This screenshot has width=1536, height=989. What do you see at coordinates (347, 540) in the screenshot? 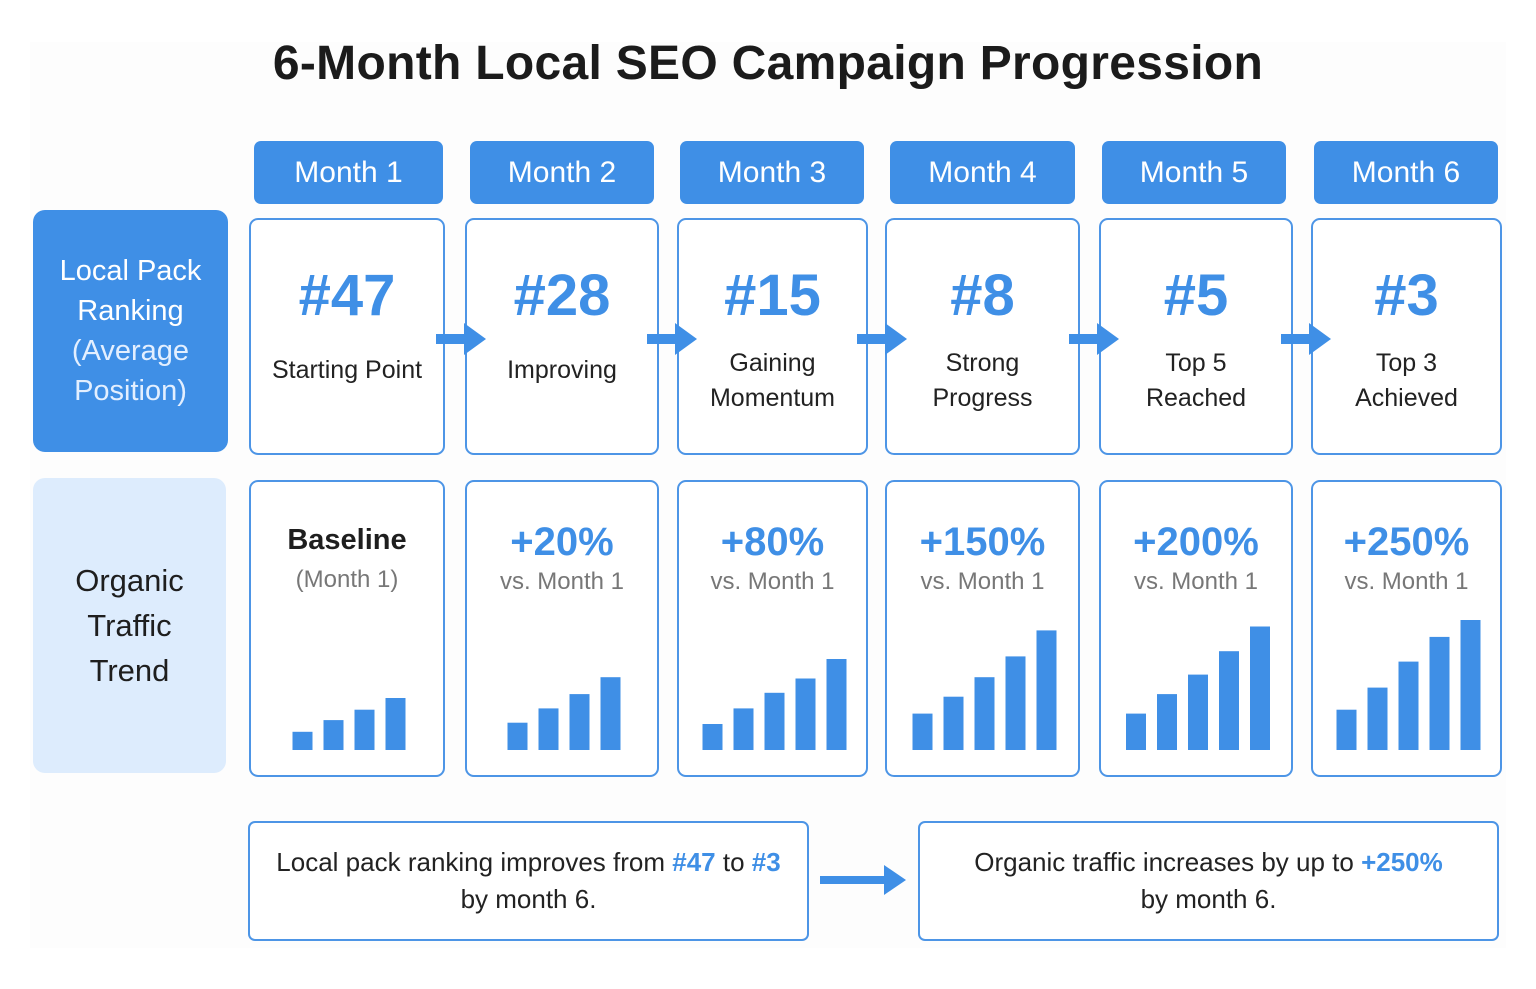
I see `traffic-value: Baseline` at bounding box center [347, 540].